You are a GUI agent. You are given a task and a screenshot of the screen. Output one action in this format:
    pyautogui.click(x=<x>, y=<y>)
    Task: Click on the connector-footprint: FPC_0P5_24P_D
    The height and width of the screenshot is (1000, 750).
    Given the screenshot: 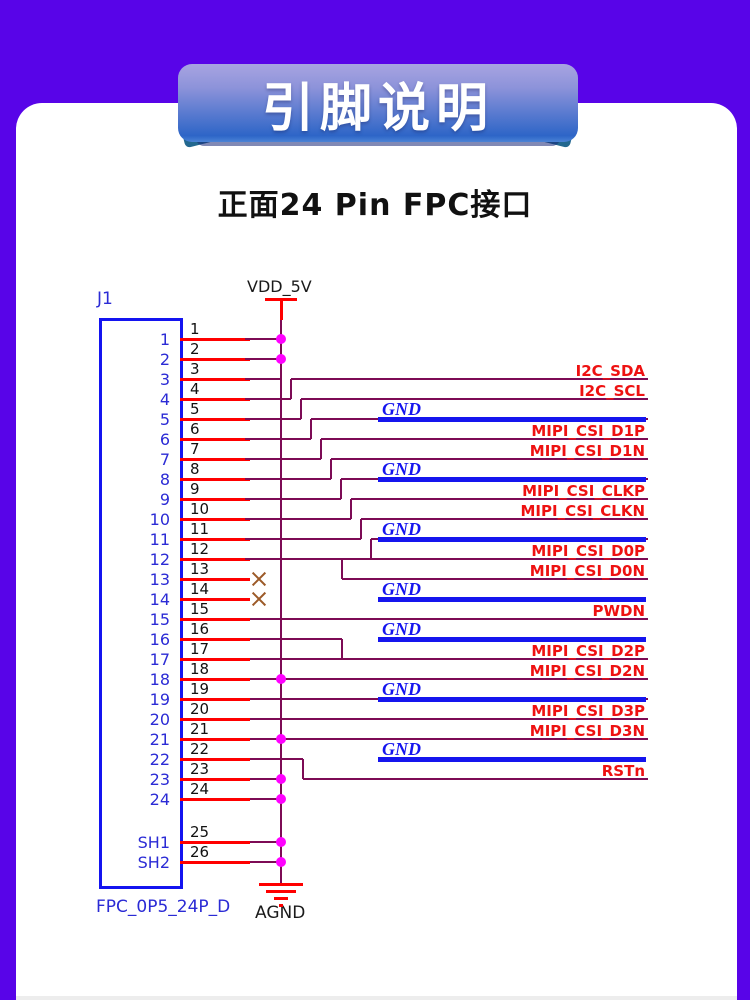 What is the action you would take?
    pyautogui.click(x=163, y=907)
    